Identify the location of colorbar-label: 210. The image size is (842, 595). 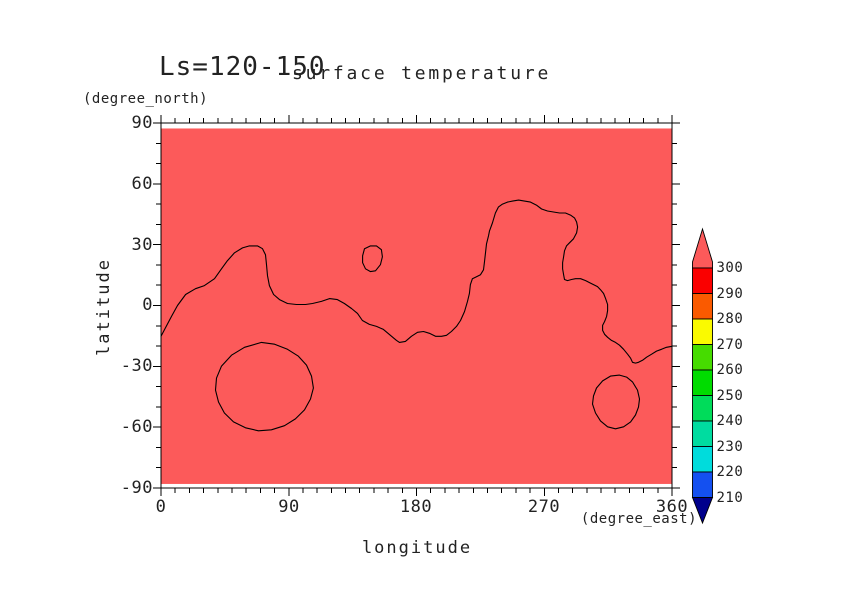
(730, 497).